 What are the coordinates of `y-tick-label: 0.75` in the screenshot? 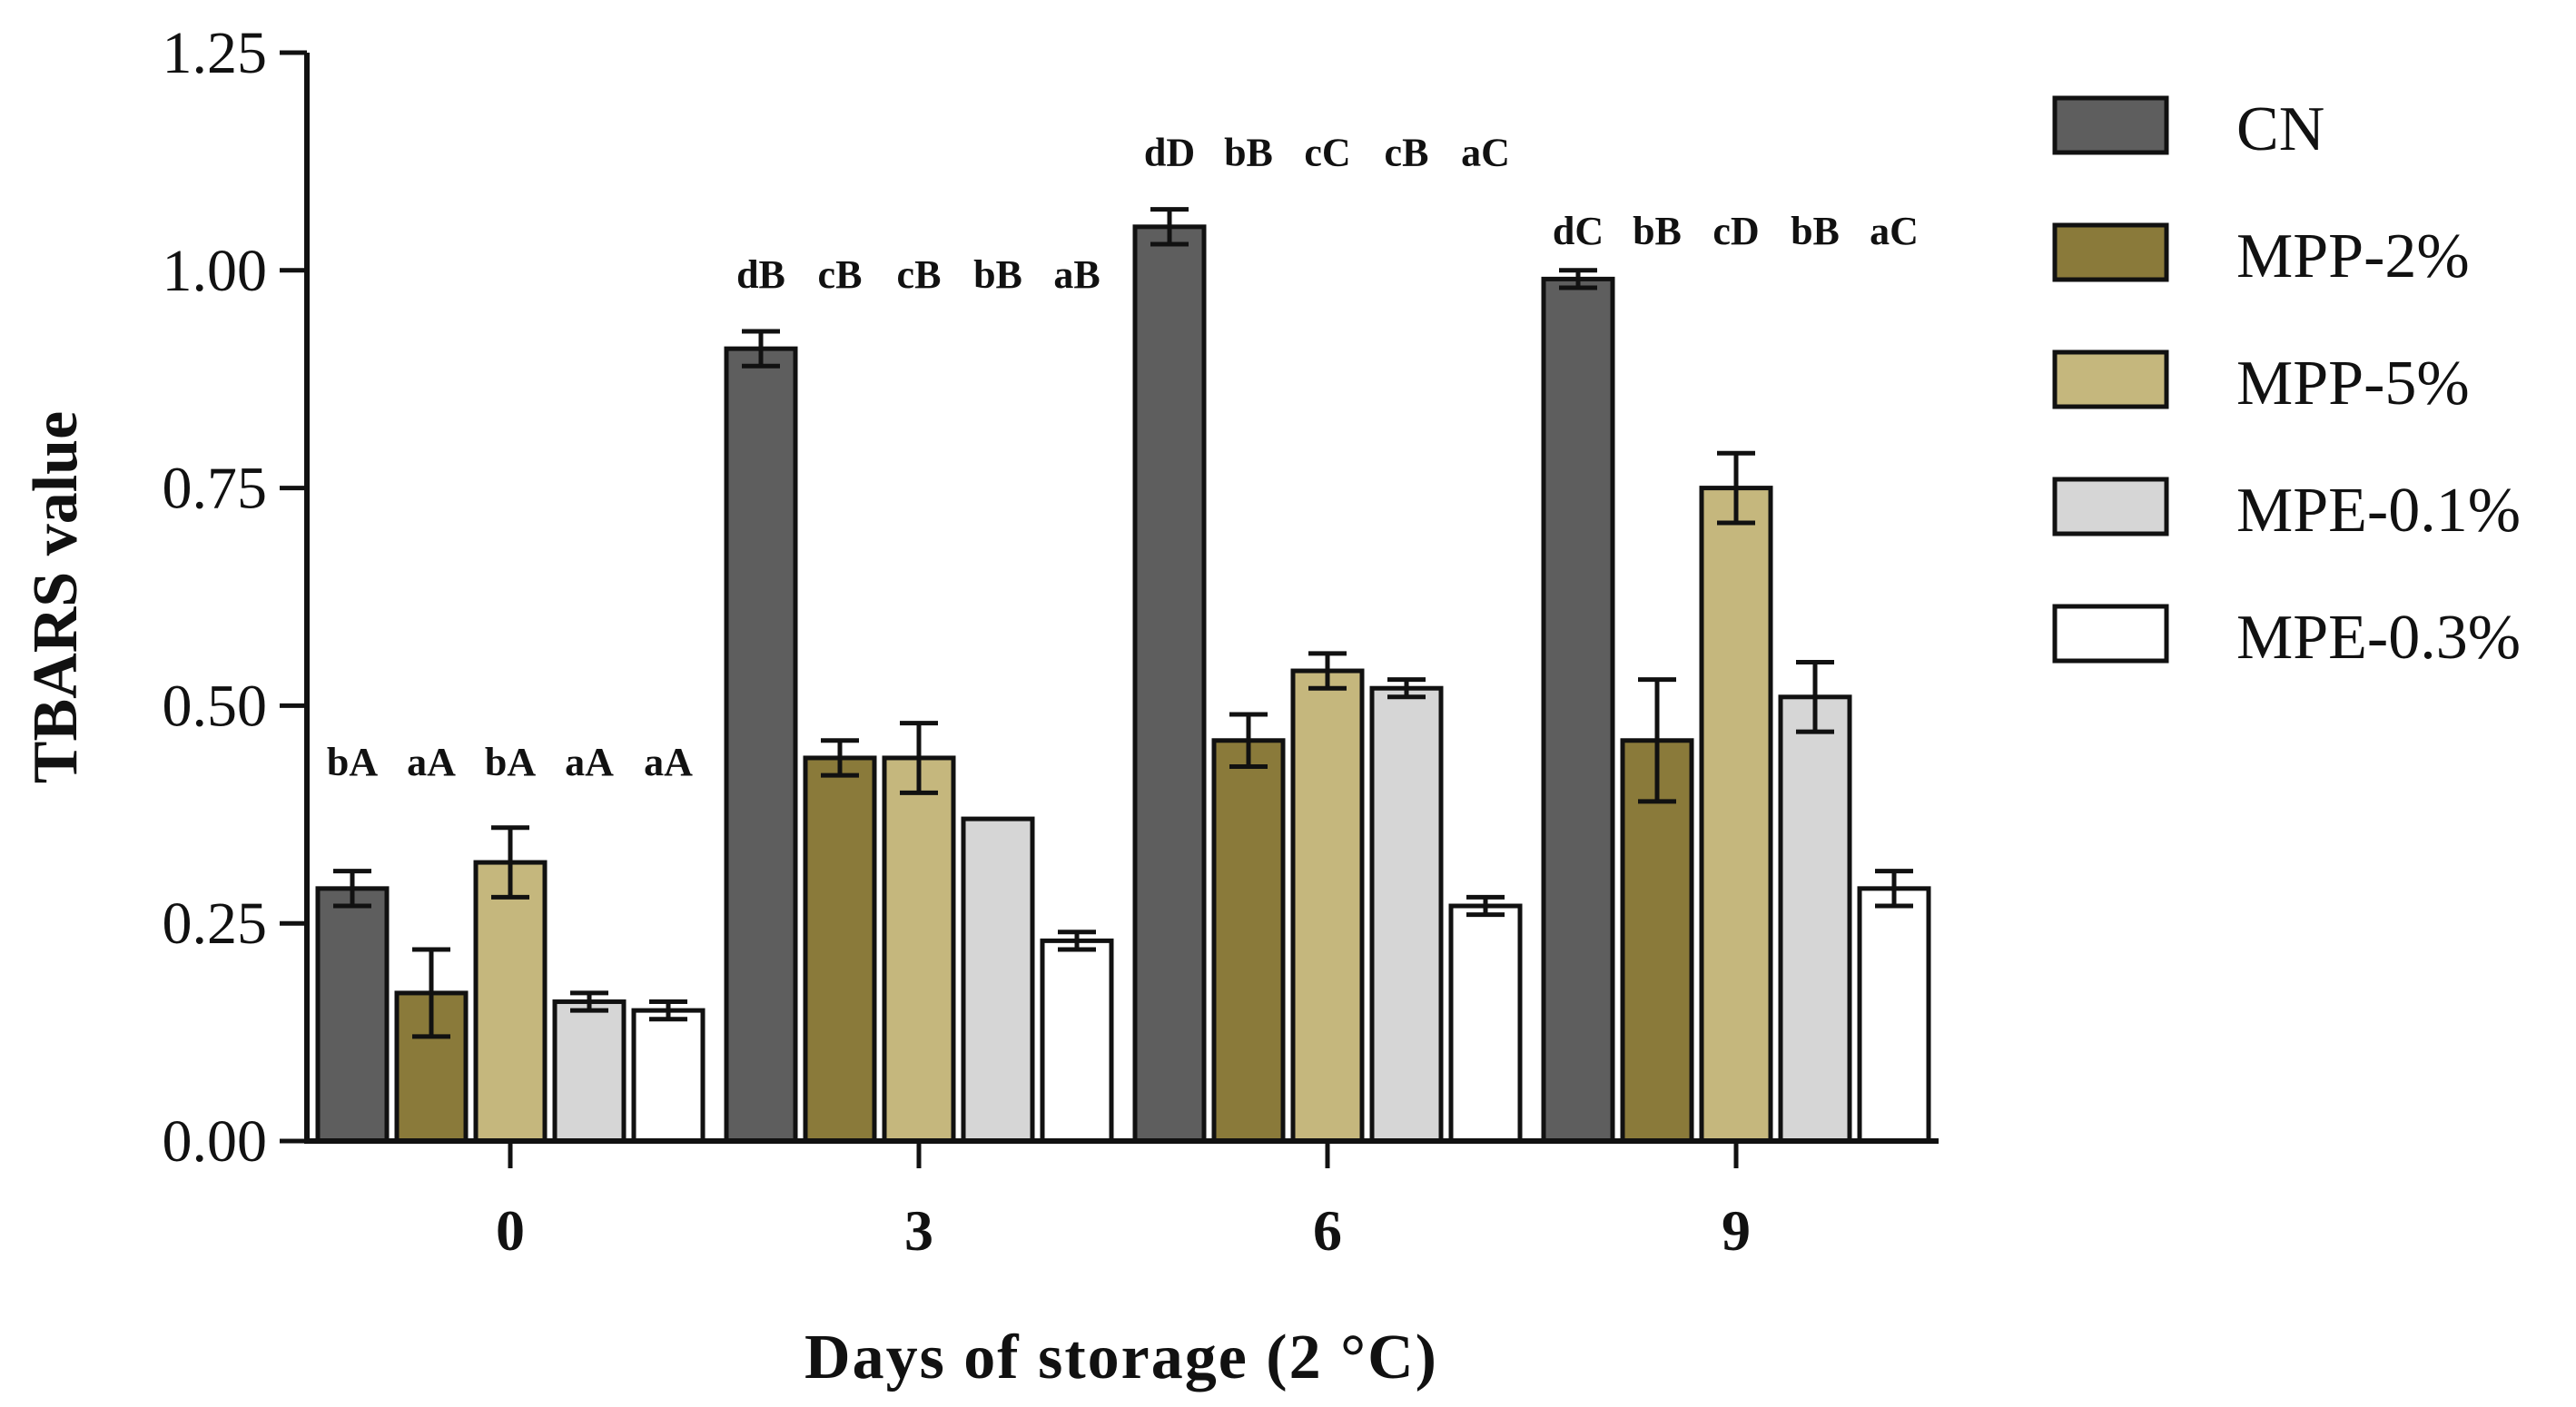 It's located at (215, 489).